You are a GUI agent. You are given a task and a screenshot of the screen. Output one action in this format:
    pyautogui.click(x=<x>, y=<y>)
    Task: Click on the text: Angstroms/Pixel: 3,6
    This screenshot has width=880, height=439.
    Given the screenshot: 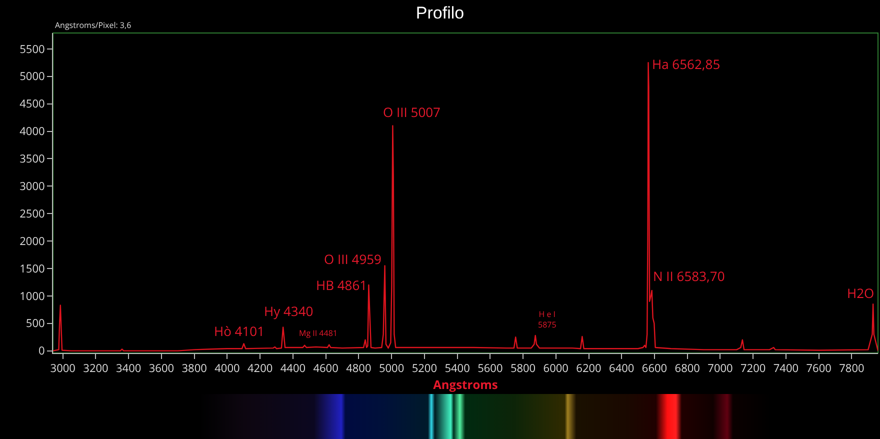 What is the action you would take?
    pyautogui.click(x=93, y=25)
    